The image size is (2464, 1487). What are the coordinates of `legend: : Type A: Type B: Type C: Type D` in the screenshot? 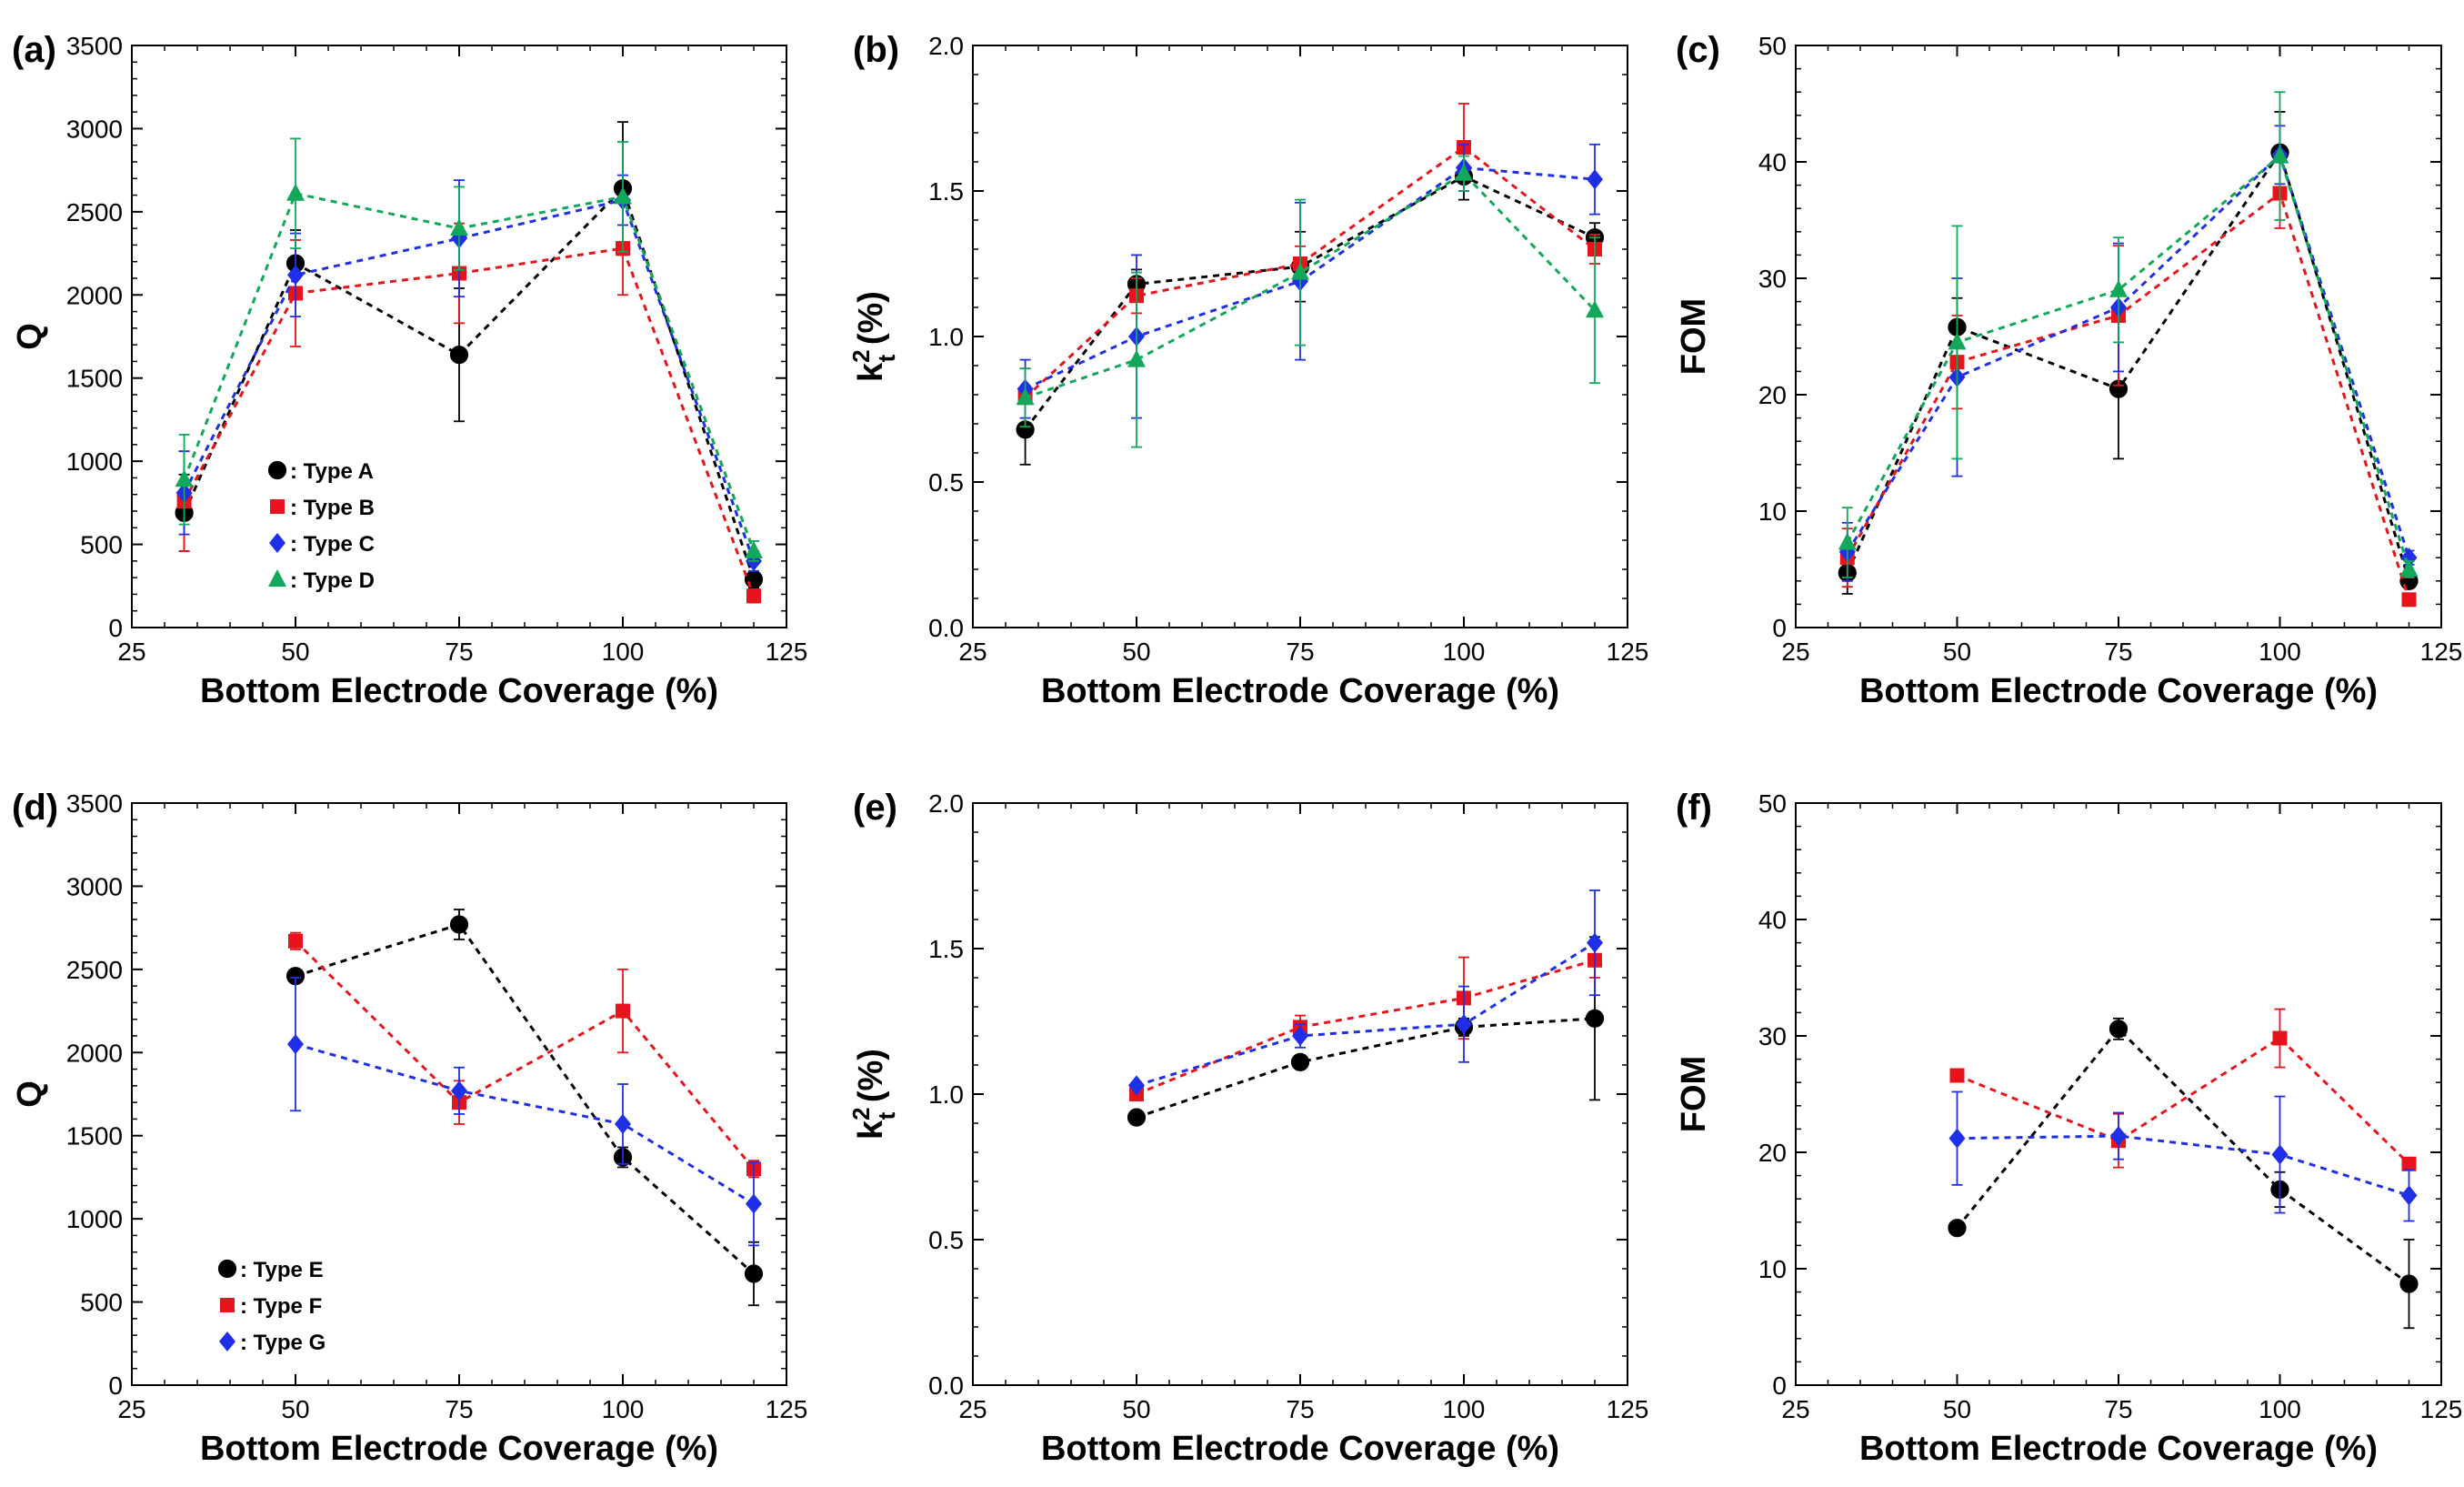 It's located at (321, 526).